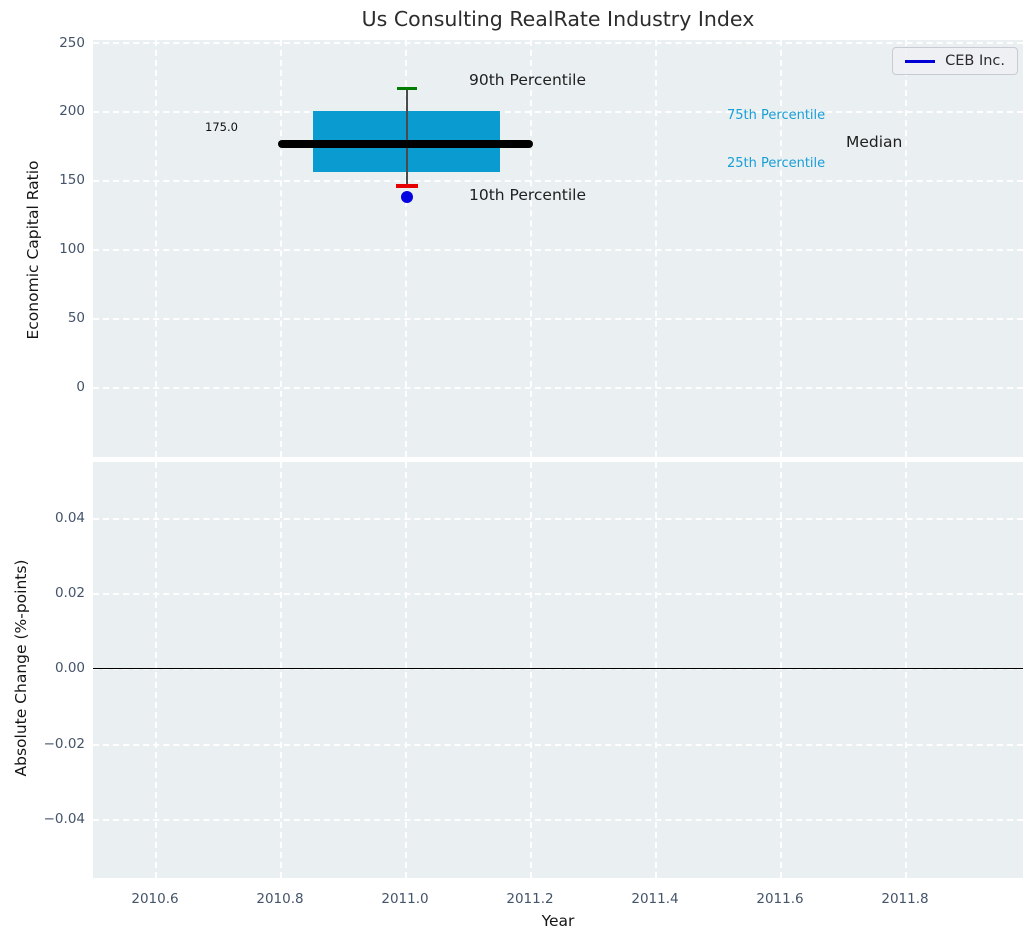 This screenshot has height=942, width=1034. Describe the element at coordinates (975, 61) in the screenshot. I see `legend-label: CEB Inc.` at that location.